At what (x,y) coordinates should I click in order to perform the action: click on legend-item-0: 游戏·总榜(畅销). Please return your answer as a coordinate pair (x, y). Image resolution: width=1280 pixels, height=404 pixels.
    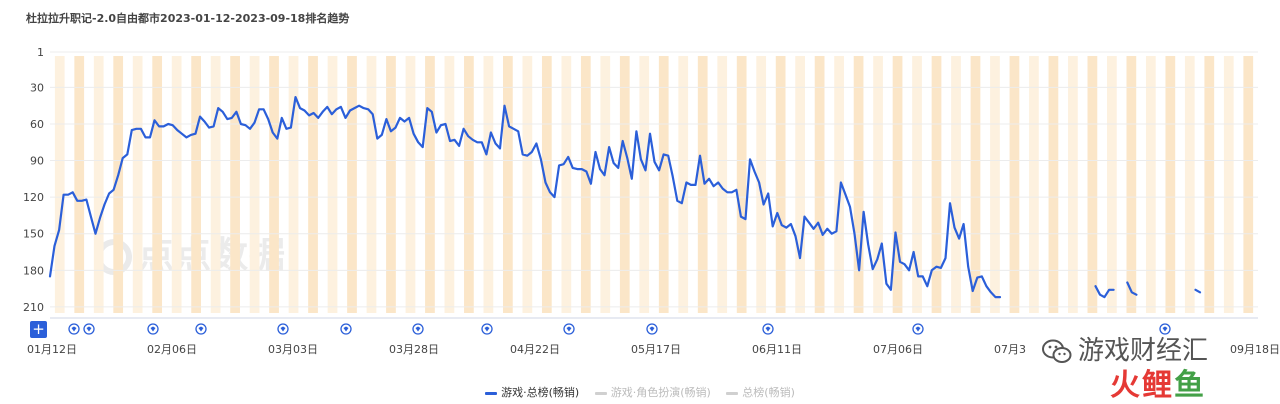
    Looking at the image, I should click on (532, 392).